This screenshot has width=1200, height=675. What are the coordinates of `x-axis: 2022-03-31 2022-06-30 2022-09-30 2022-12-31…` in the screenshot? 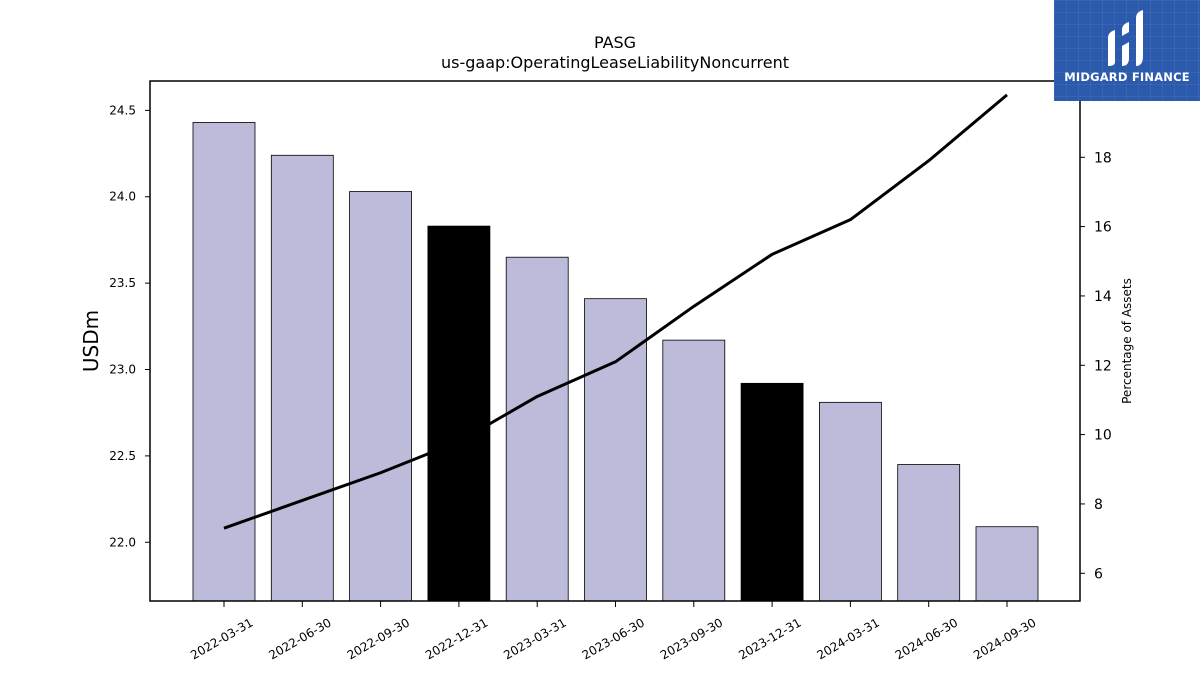 It's located at (613, 631).